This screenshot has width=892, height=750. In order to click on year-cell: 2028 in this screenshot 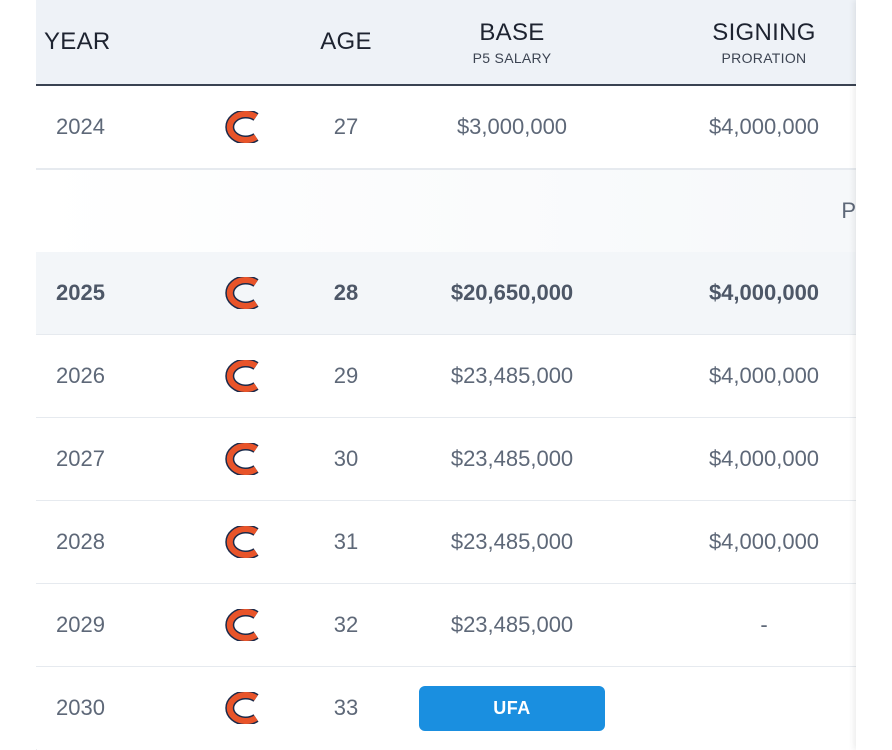, I will do `click(80, 541)`.